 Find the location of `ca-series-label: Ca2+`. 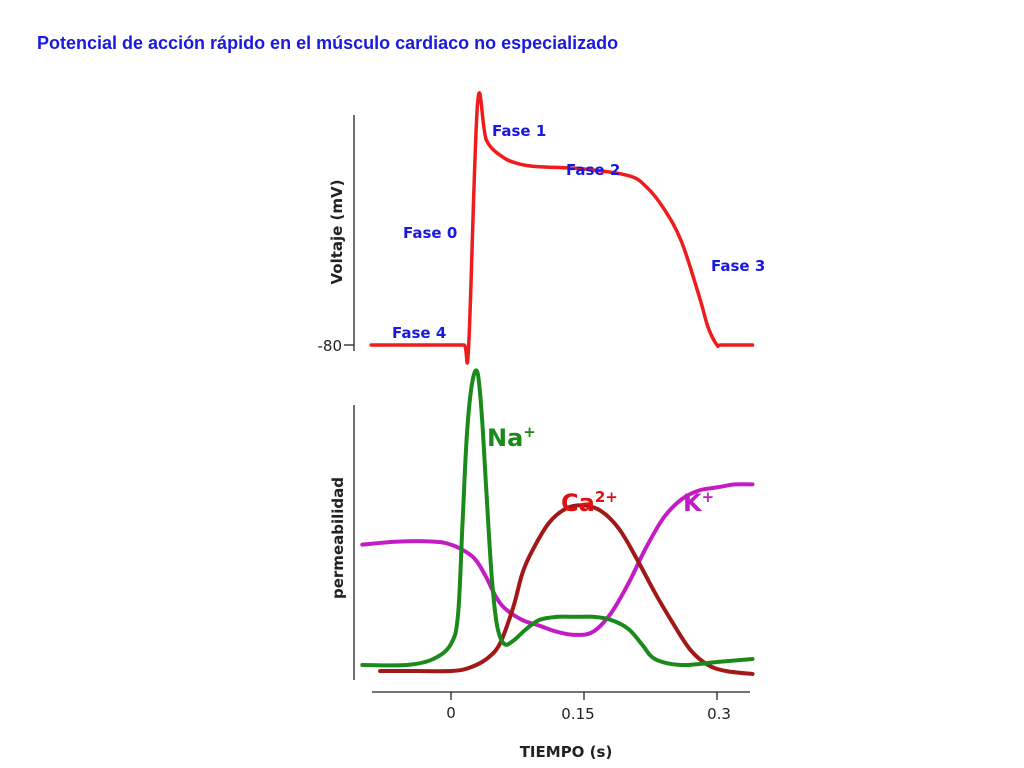

ca-series-label: Ca2+ is located at coordinates (589, 502).